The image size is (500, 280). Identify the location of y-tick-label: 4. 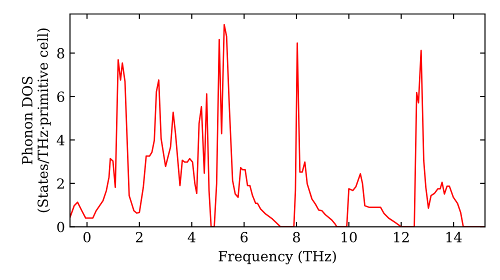
(60, 140).